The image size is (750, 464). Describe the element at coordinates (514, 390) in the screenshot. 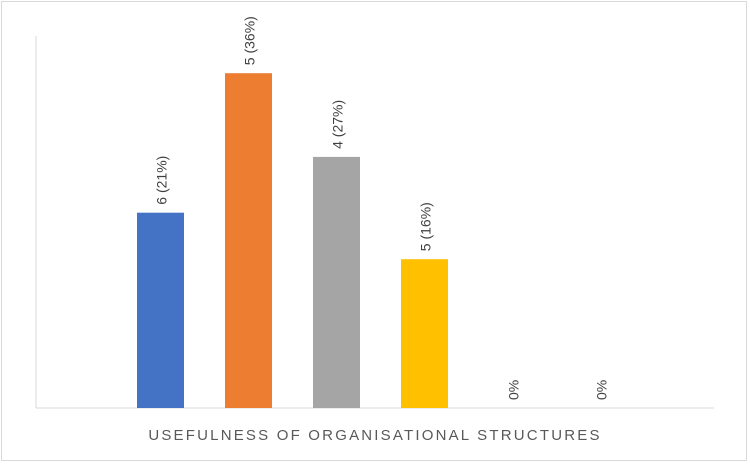

I see `bar-5-value-label: 0%` at that location.